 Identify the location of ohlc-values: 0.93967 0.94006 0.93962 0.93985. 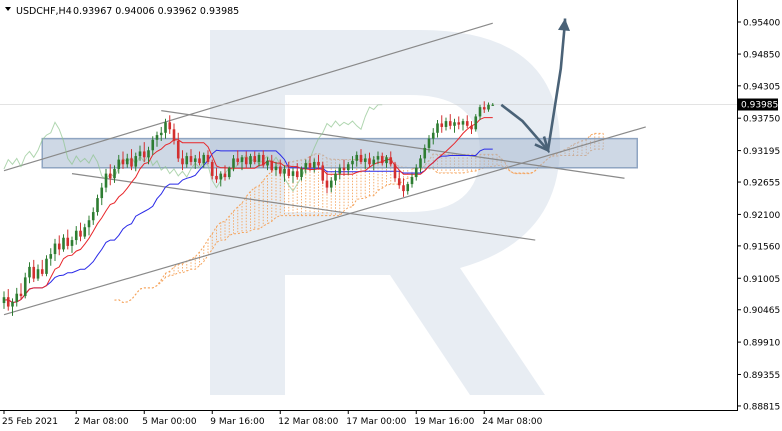
(156, 11).